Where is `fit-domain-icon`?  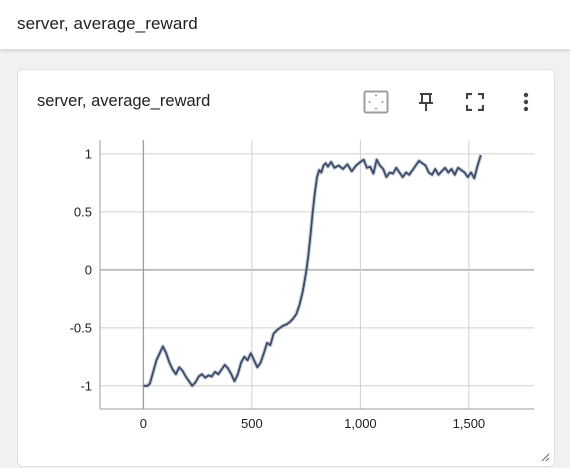 fit-domain-icon is located at coordinates (376, 102).